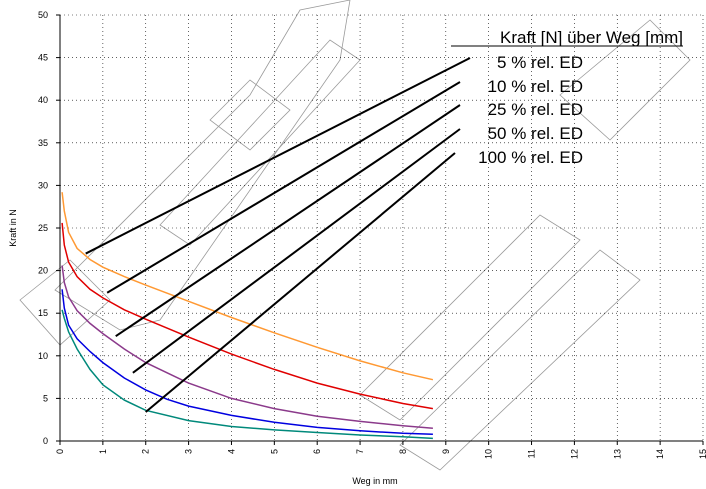  I want to click on x-tick-label: 15, so click(702, 454).